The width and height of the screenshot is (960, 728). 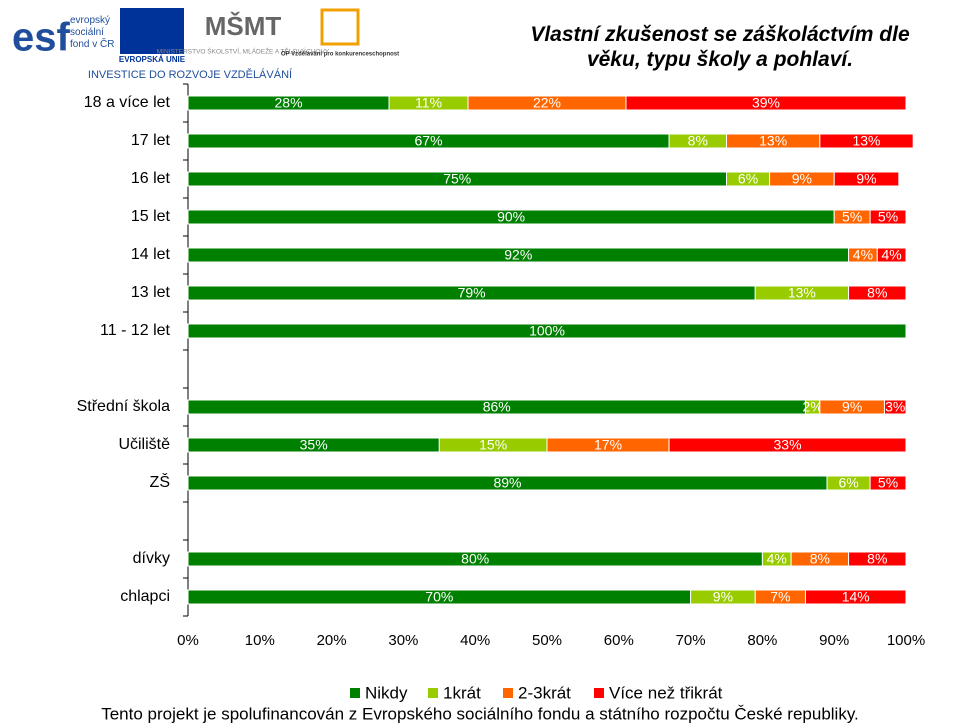 I want to click on eu-text: EVROPSKÁ UNIE, so click(x=152, y=59).